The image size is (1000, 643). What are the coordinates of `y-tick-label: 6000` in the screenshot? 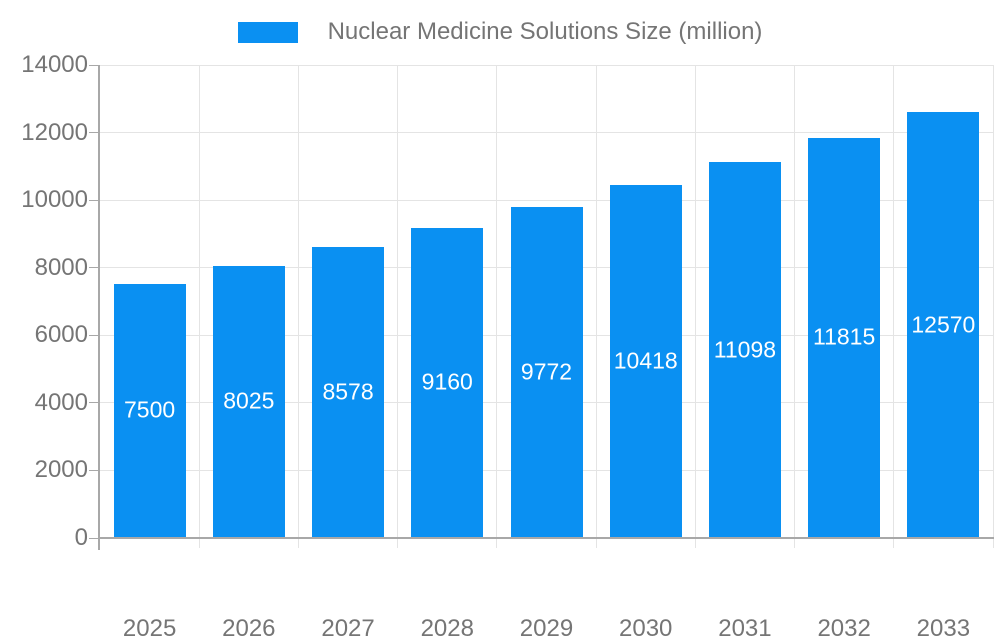 It's located at (61, 335).